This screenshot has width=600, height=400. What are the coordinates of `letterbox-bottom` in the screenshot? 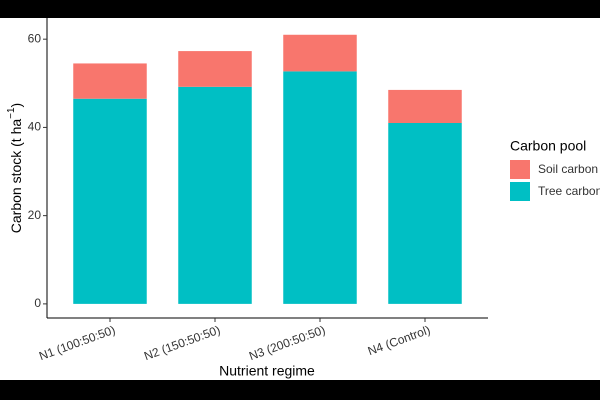 It's located at (300, 390).